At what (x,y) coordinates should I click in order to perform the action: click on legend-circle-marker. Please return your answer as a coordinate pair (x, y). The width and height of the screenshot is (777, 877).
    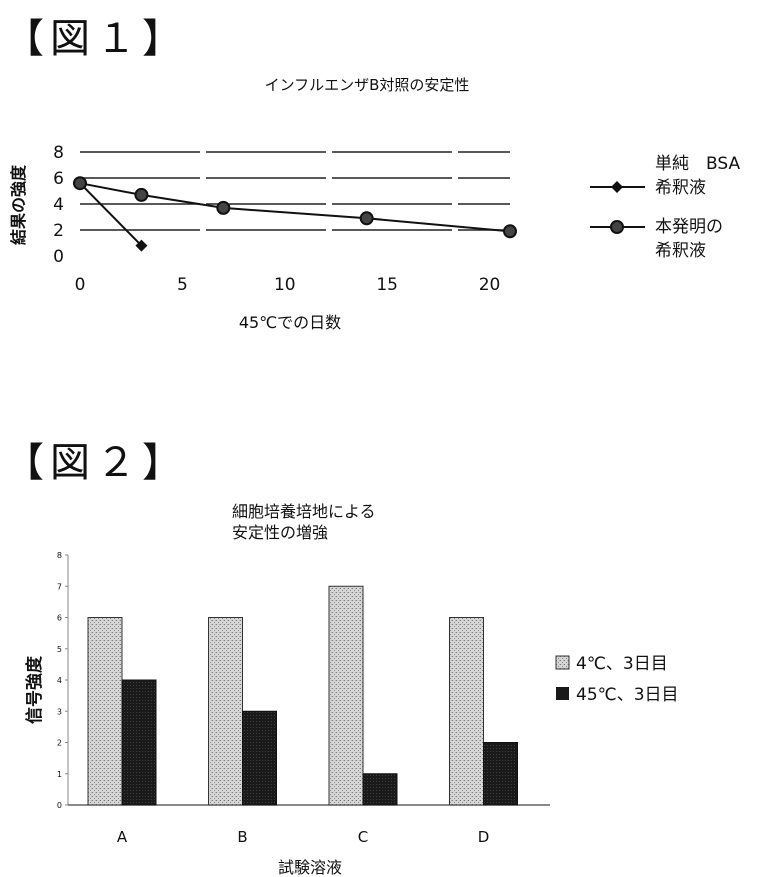
    Looking at the image, I should click on (617, 227).